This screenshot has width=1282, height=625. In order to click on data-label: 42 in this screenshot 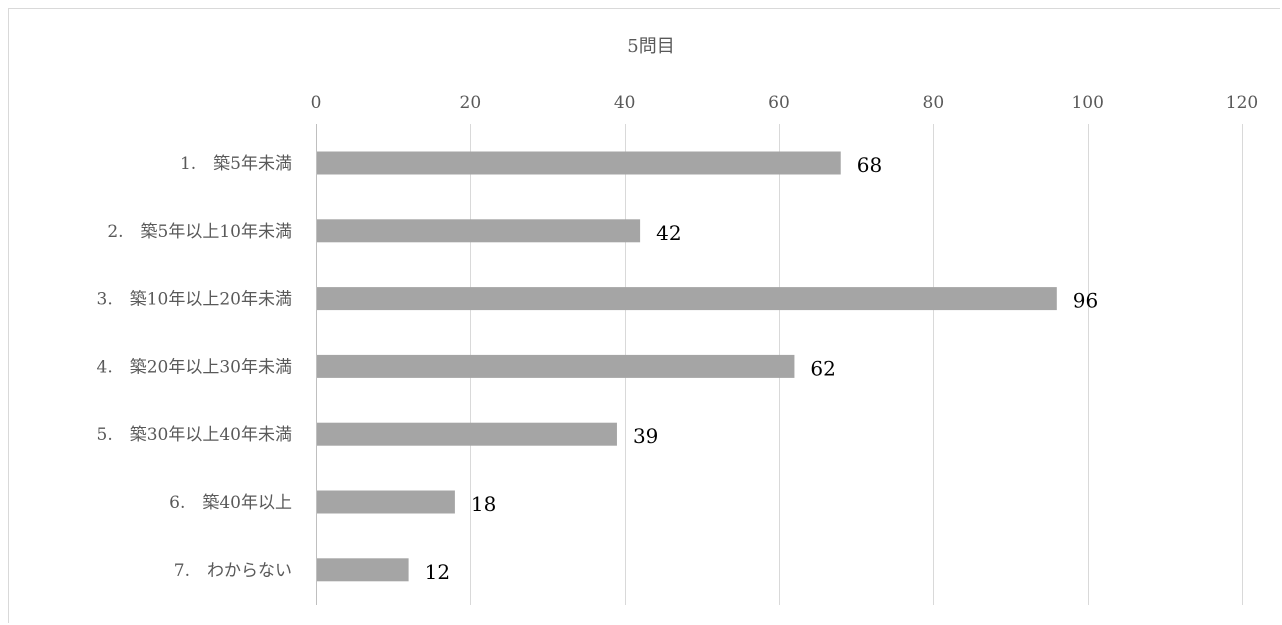, I will do `click(668, 233)`.